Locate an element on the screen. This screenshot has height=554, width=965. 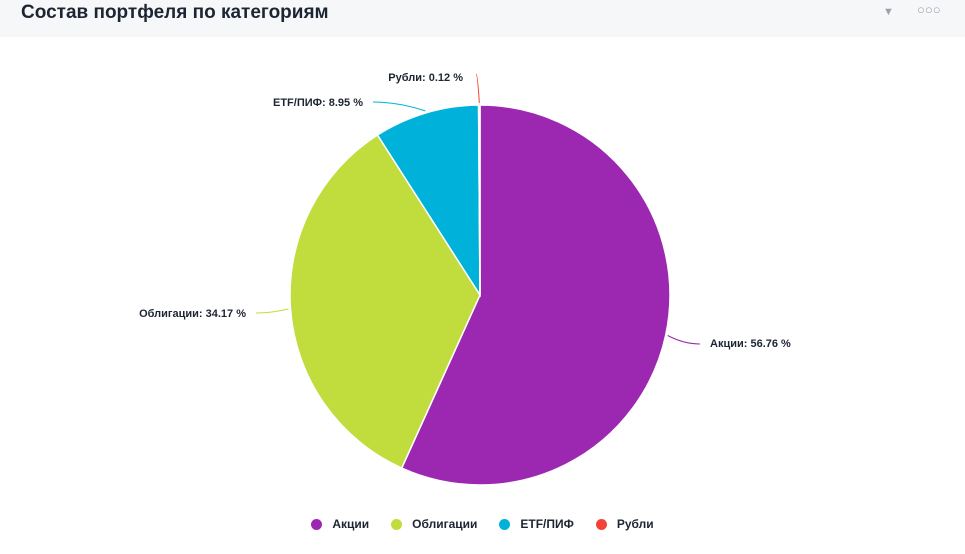
legend-item-0: Акции is located at coordinates (340, 524).